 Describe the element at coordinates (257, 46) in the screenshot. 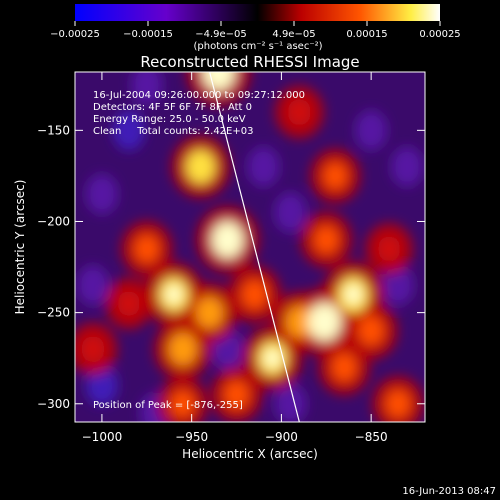

I see `colorbar-units: (photons cm⁻² s⁻¹ asec⁻²)` at that location.